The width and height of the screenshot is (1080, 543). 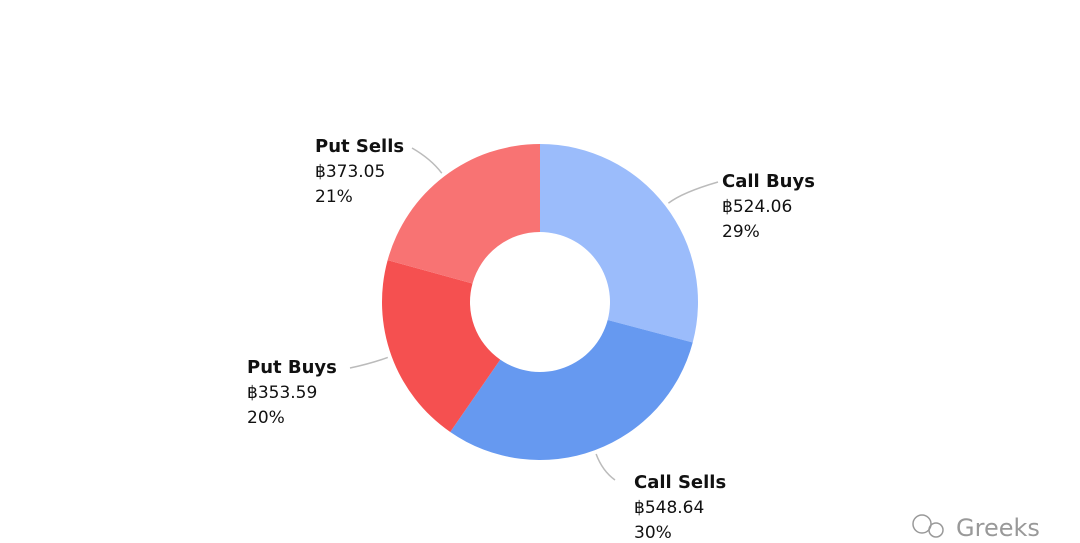 What do you see at coordinates (669, 508) in the screenshot?
I see `slice-value: ฿548.64` at bounding box center [669, 508].